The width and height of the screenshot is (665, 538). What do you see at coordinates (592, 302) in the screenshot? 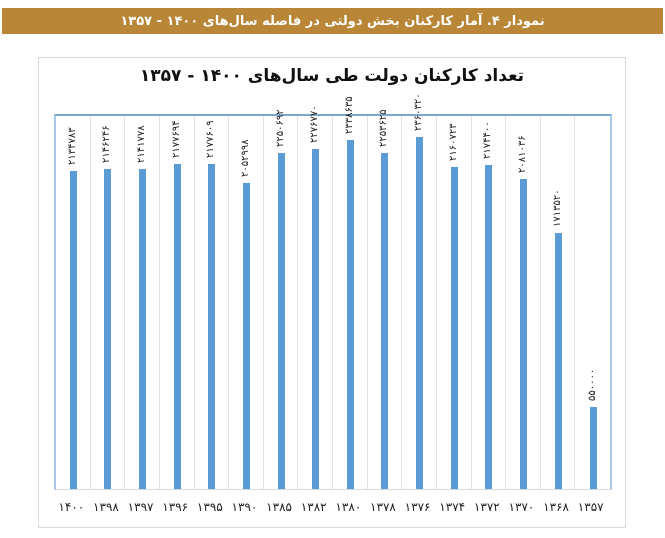
I see `bar-category: ۵۵۰۰۰۰` at bounding box center [592, 302].